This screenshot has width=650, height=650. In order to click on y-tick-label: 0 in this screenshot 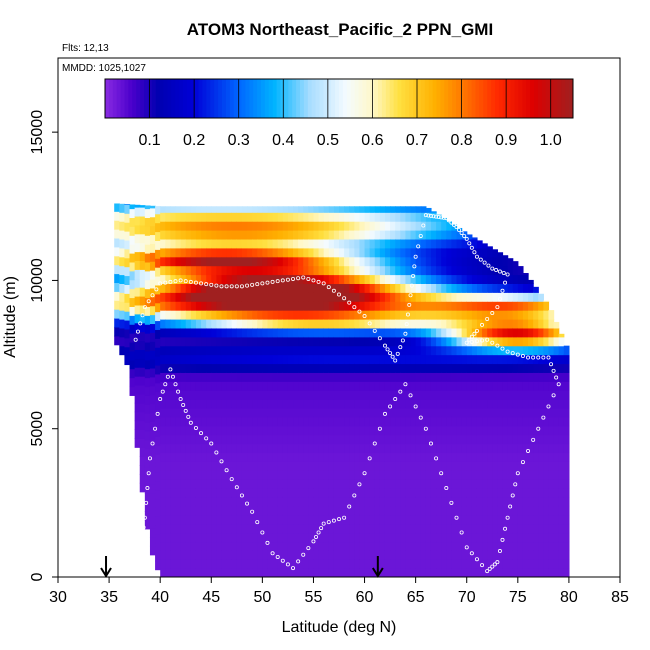, I will do `click(37, 576)`.